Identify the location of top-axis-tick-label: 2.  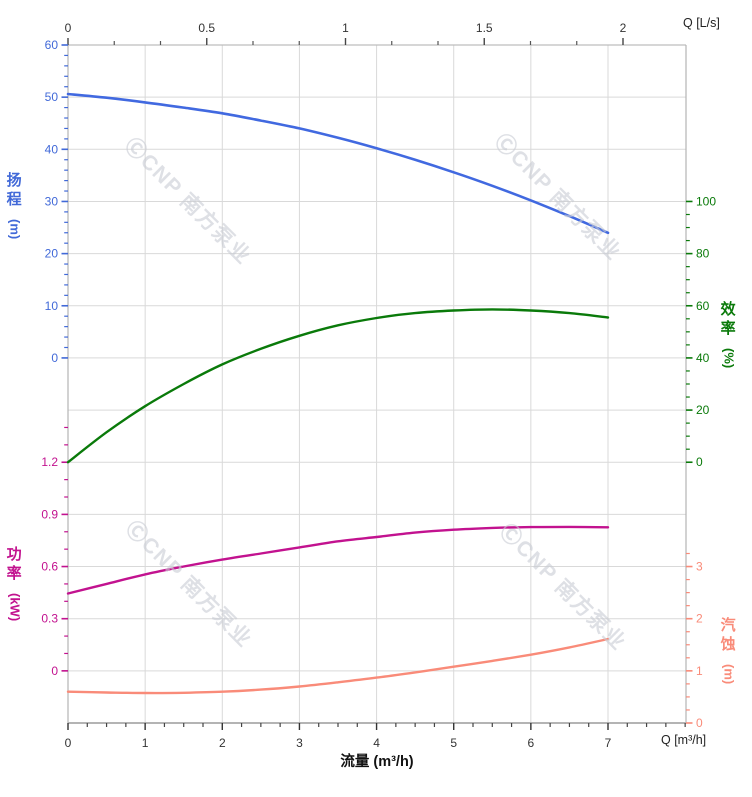
(623, 28).